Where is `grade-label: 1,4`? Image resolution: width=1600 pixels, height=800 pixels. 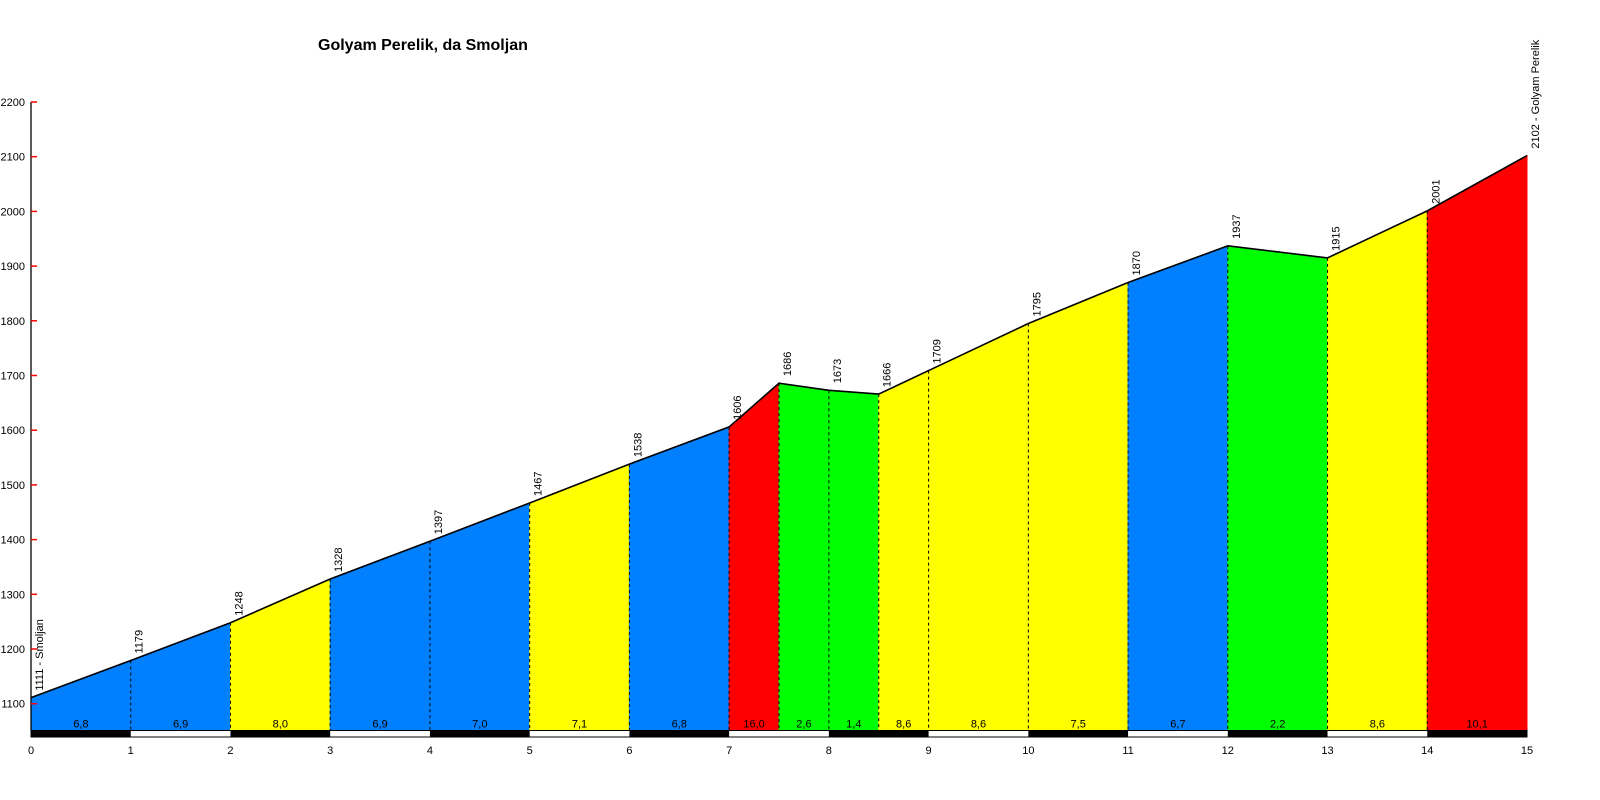 grade-label: 1,4 is located at coordinates (853, 725).